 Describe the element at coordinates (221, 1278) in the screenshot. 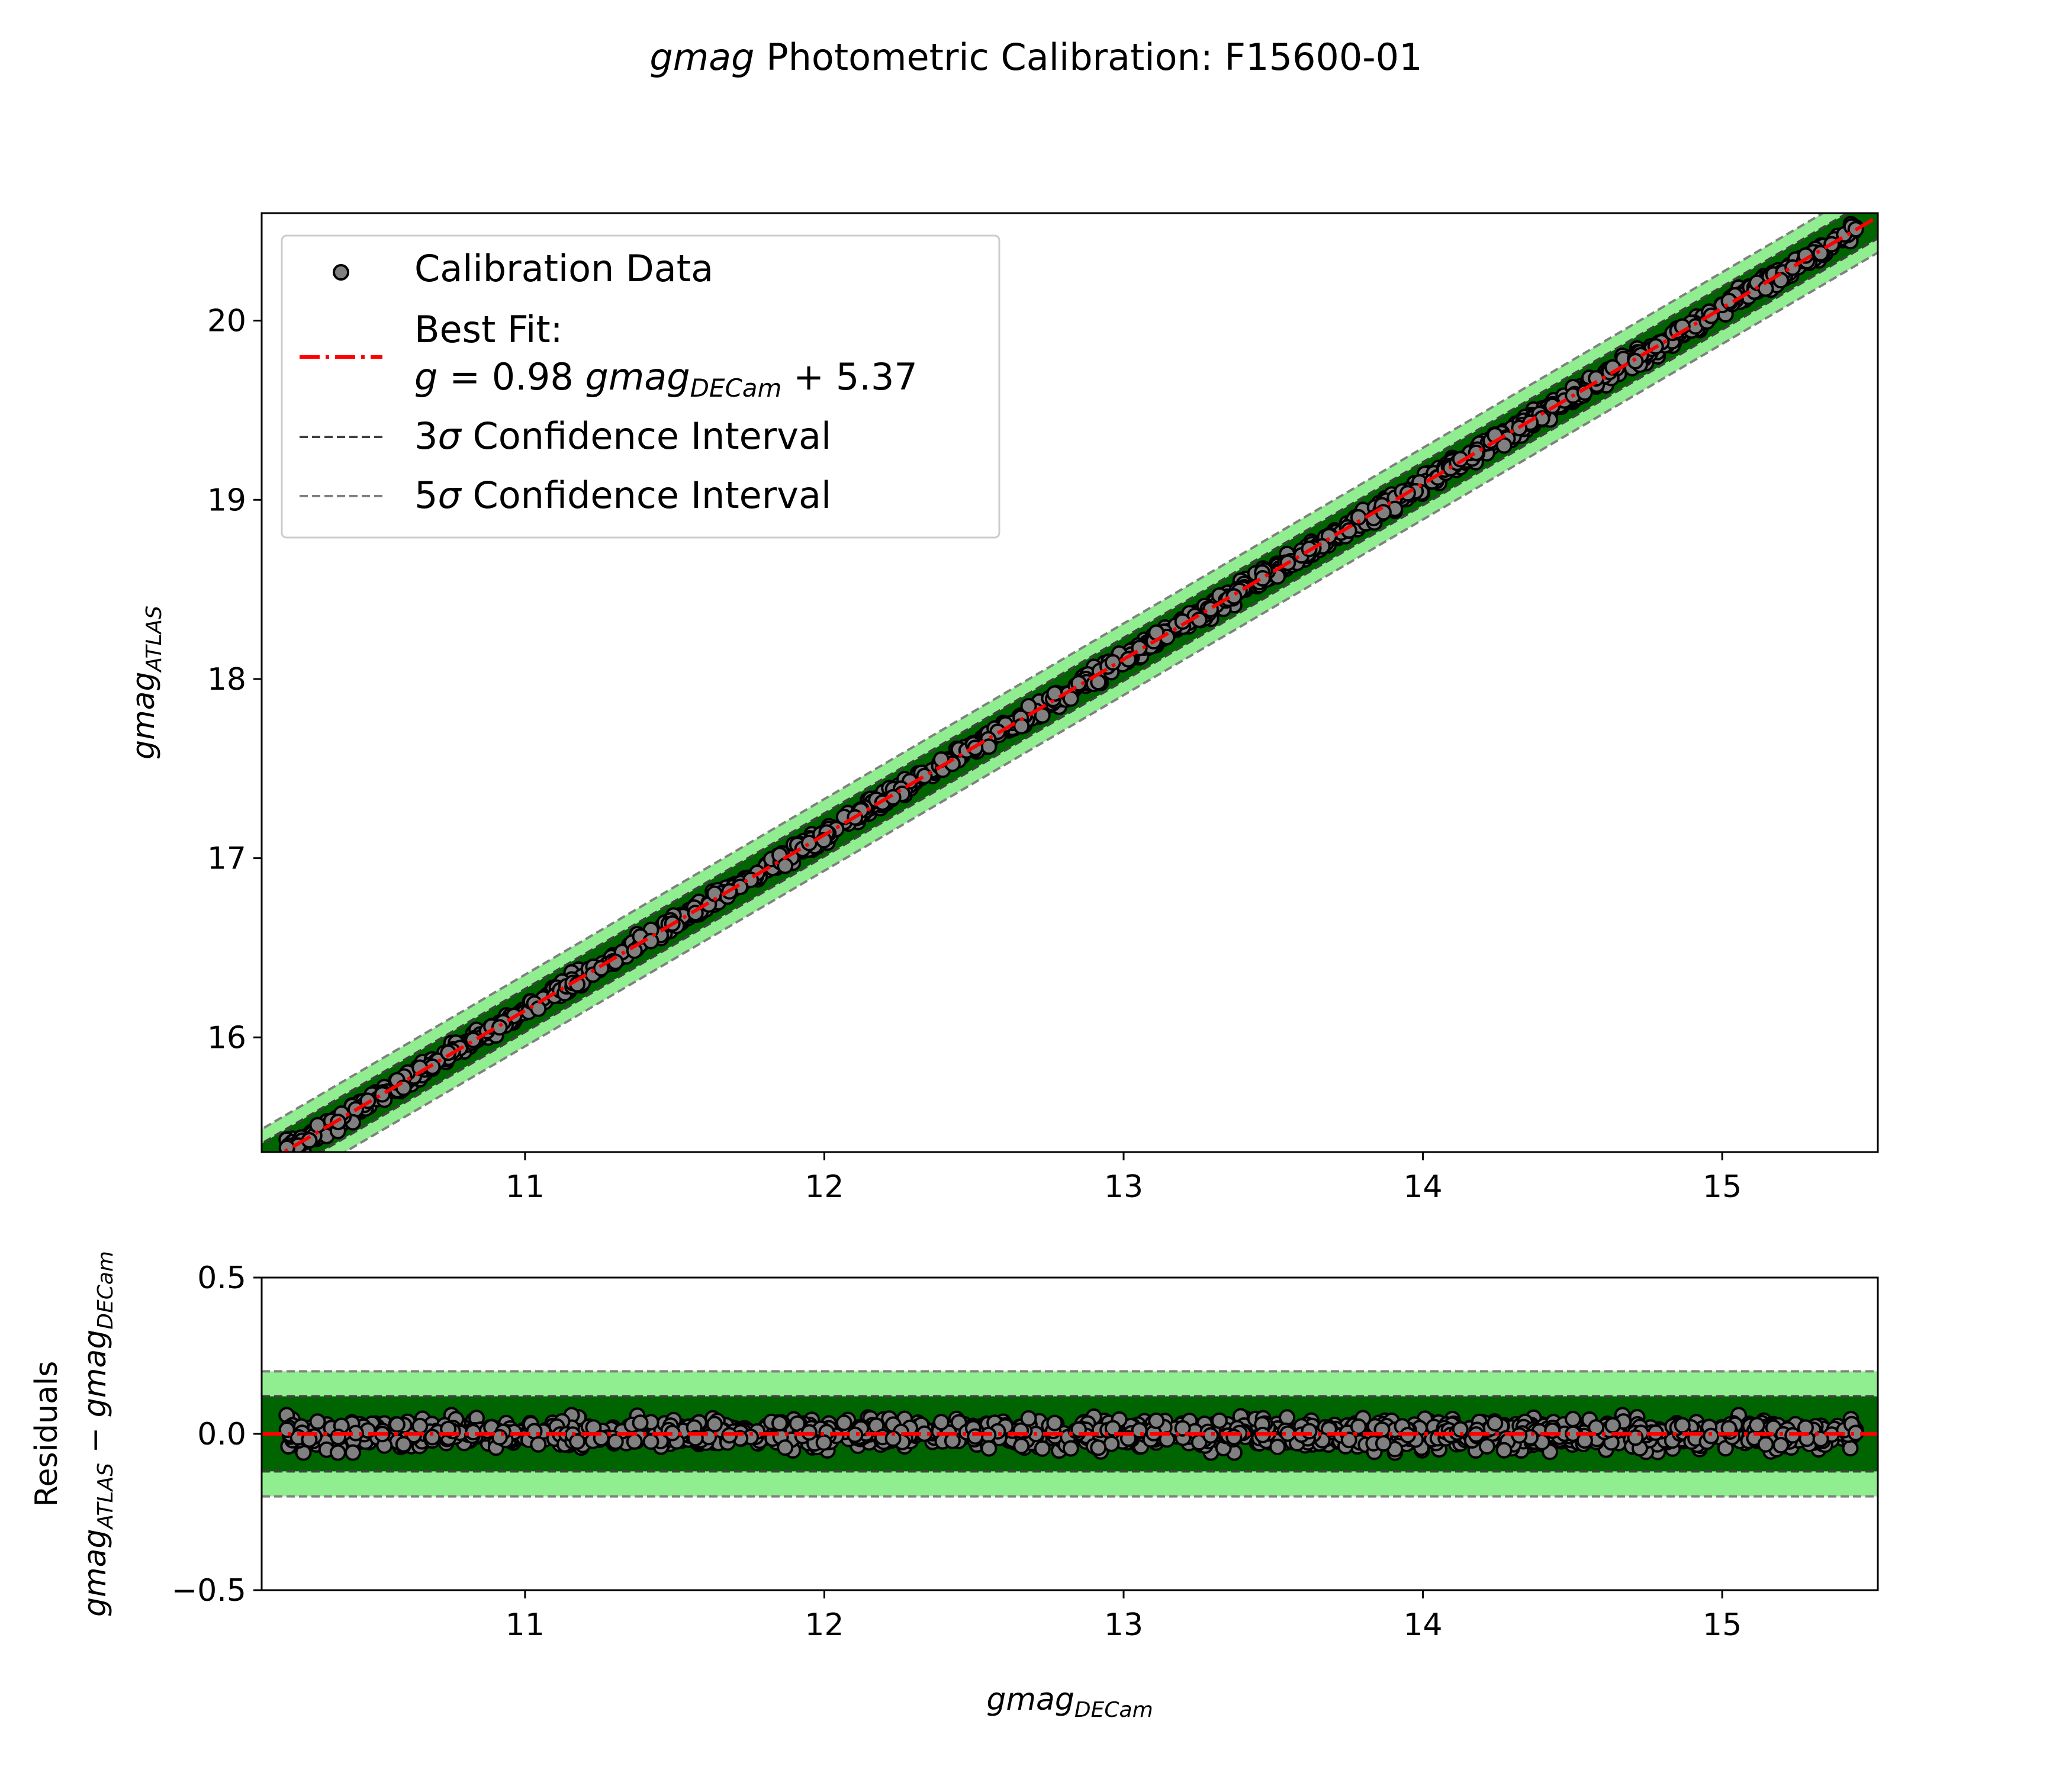

I see `bottom-y-tick-label: 0.5` at that location.